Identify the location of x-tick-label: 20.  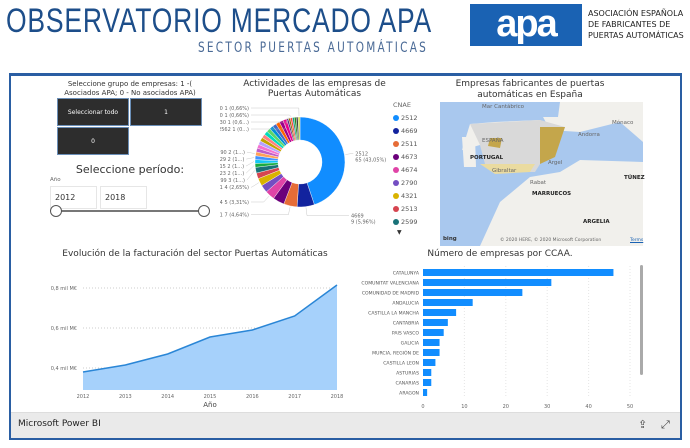
(506, 407).